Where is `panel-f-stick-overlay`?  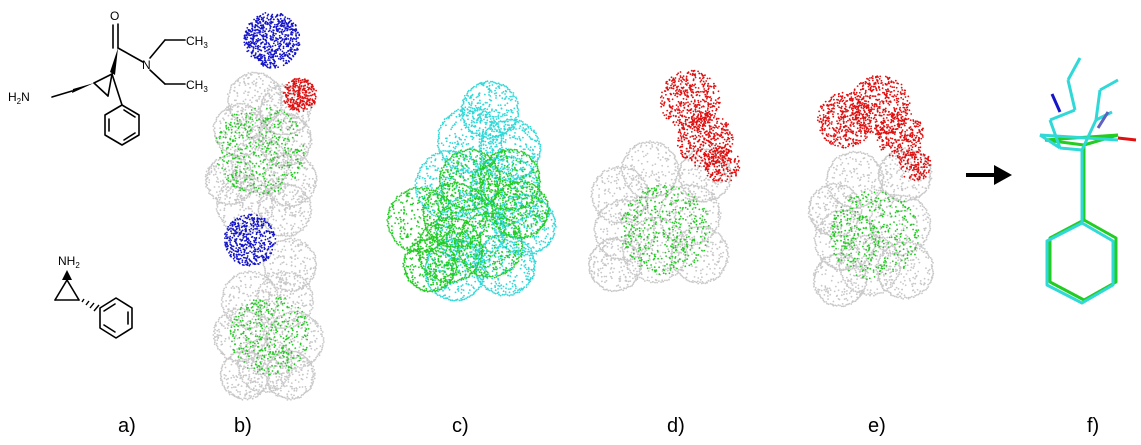 panel-f-stick-overlay is located at coordinates (1088, 181).